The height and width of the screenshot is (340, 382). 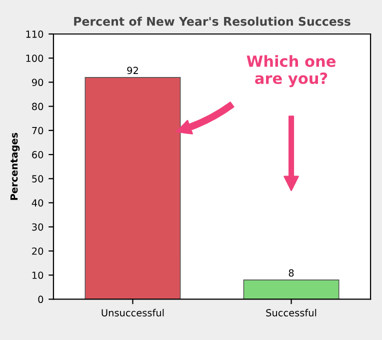 What do you see at coordinates (38, 130) in the screenshot?
I see `y-tick-label: 70` at bounding box center [38, 130].